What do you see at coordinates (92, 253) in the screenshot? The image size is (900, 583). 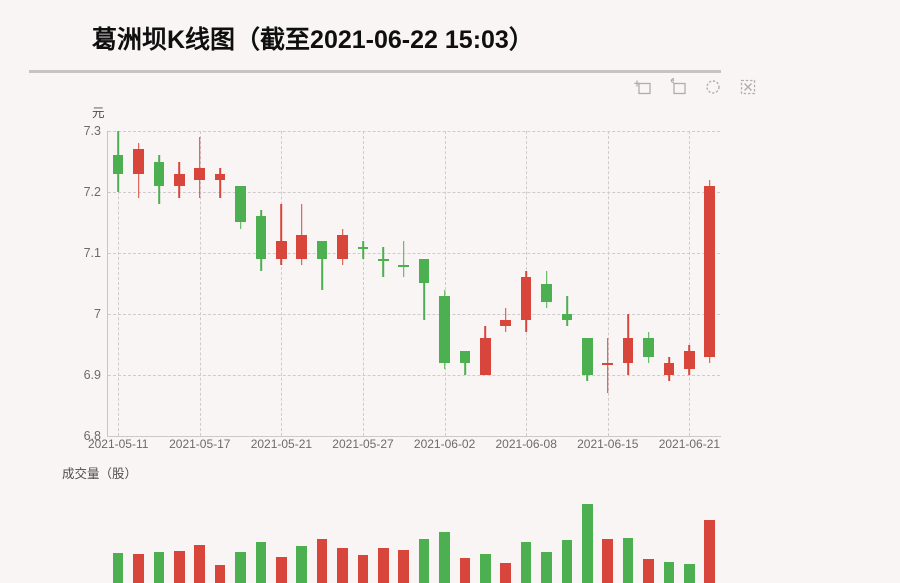 I see `y-axis-tick-label: 7.1` at bounding box center [92, 253].